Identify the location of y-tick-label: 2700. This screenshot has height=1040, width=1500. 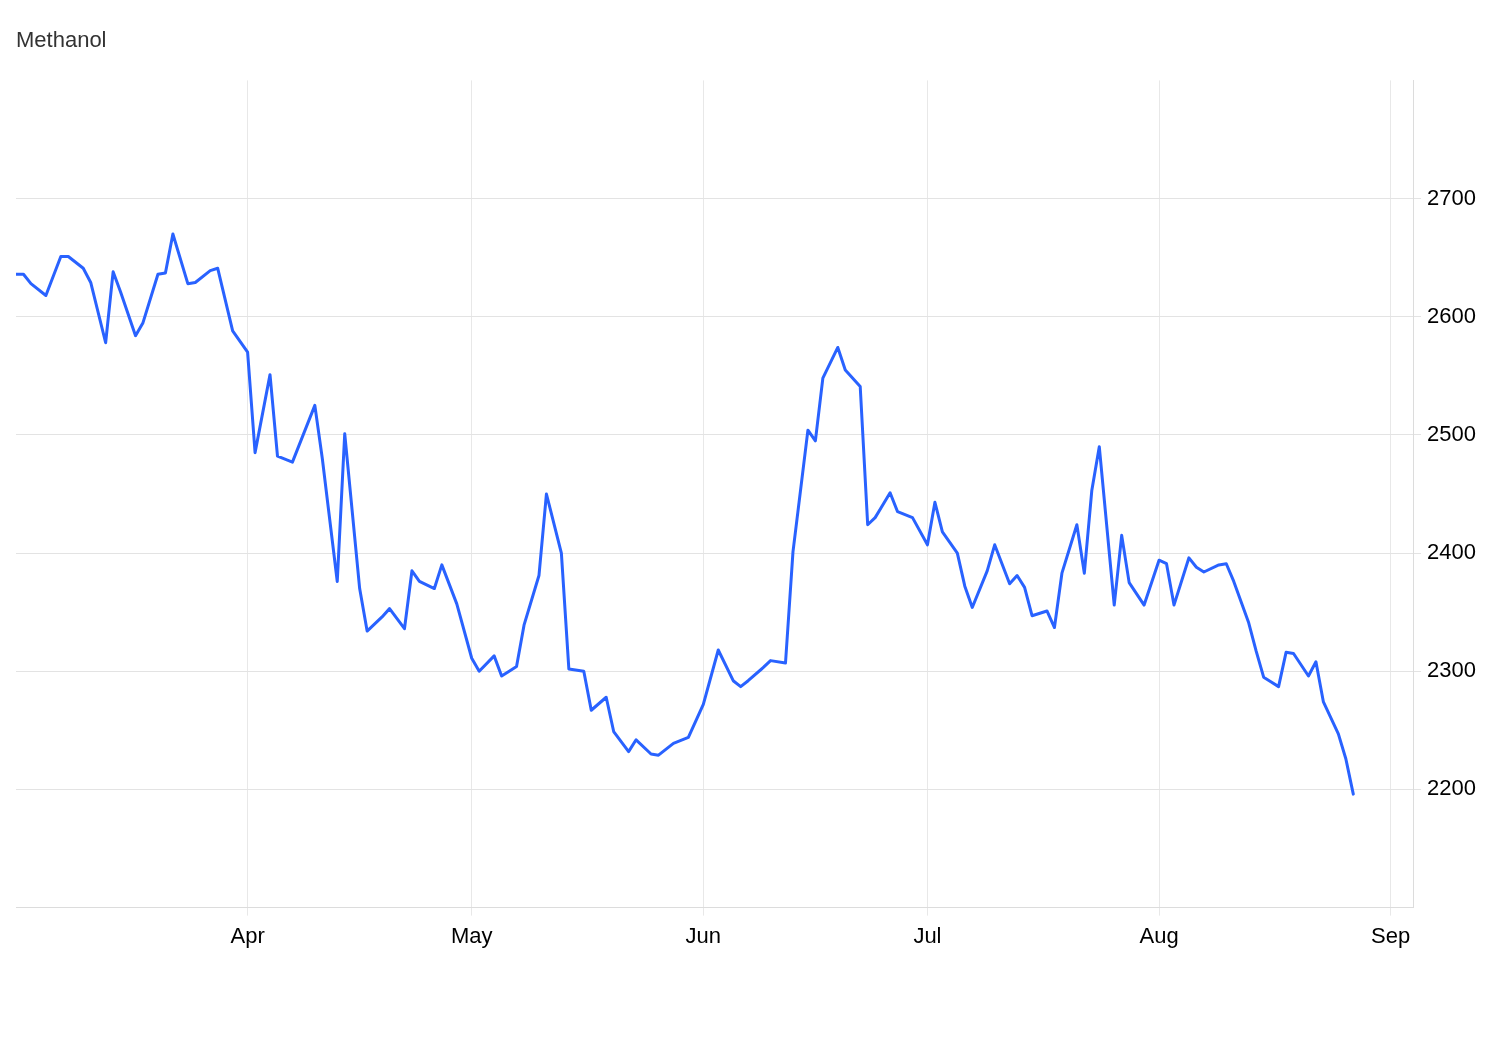
(1452, 197).